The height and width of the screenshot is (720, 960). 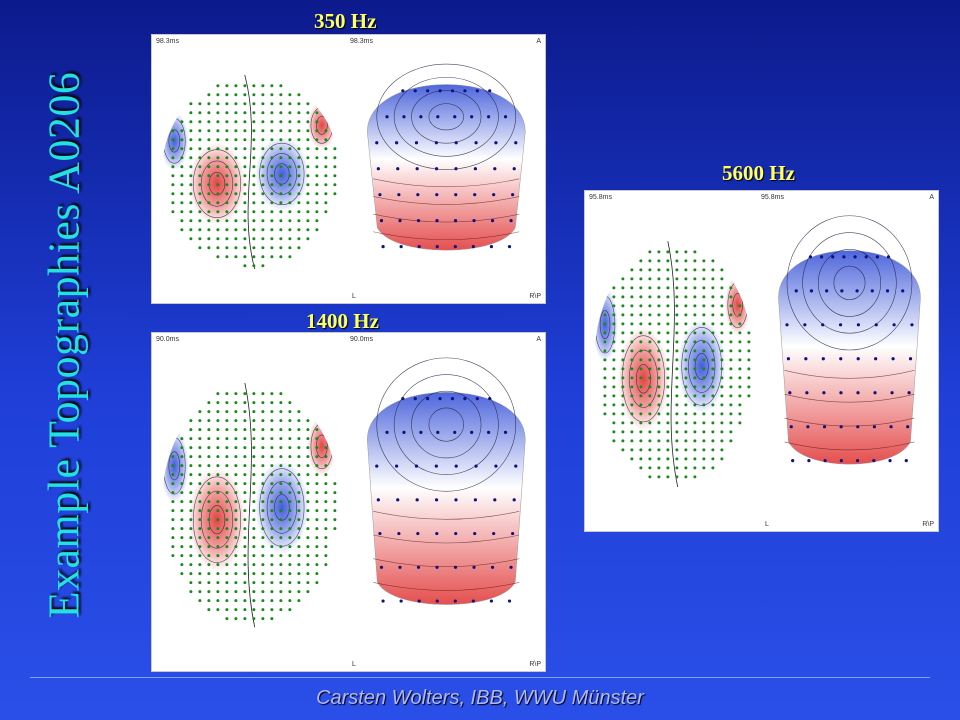 I want to click on footer-divider, so click(x=480, y=677).